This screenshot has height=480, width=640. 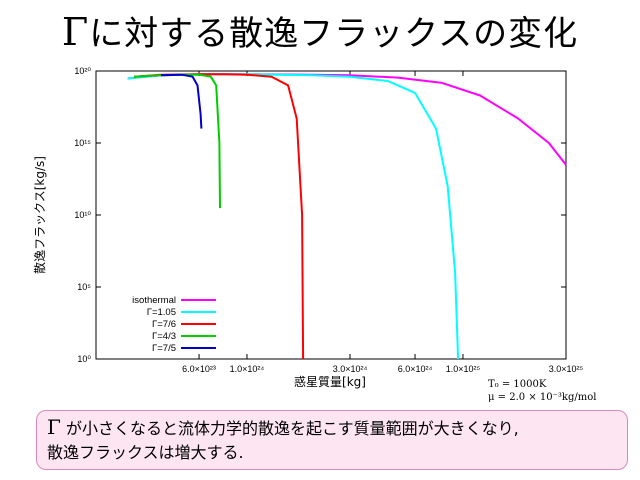 I want to click on parameter-temperature: T₀ = 1000K, so click(x=517, y=384).